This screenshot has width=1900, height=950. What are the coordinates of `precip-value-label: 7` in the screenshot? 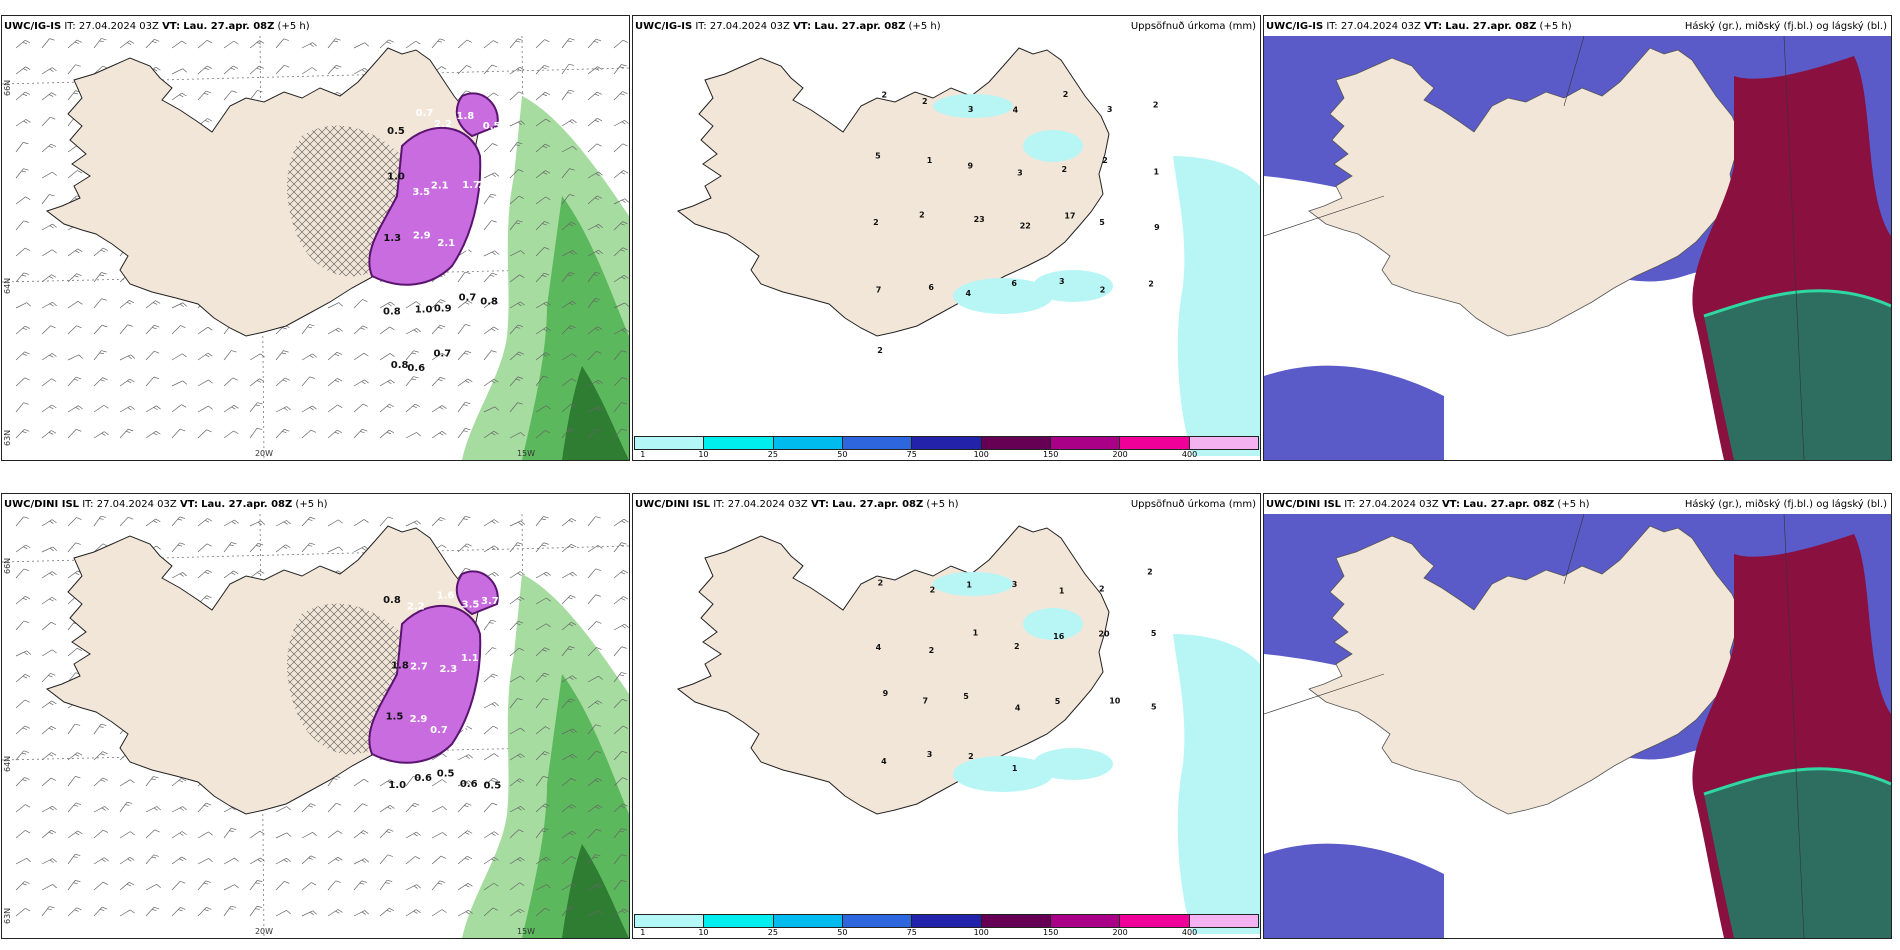 It's located at (879, 289).